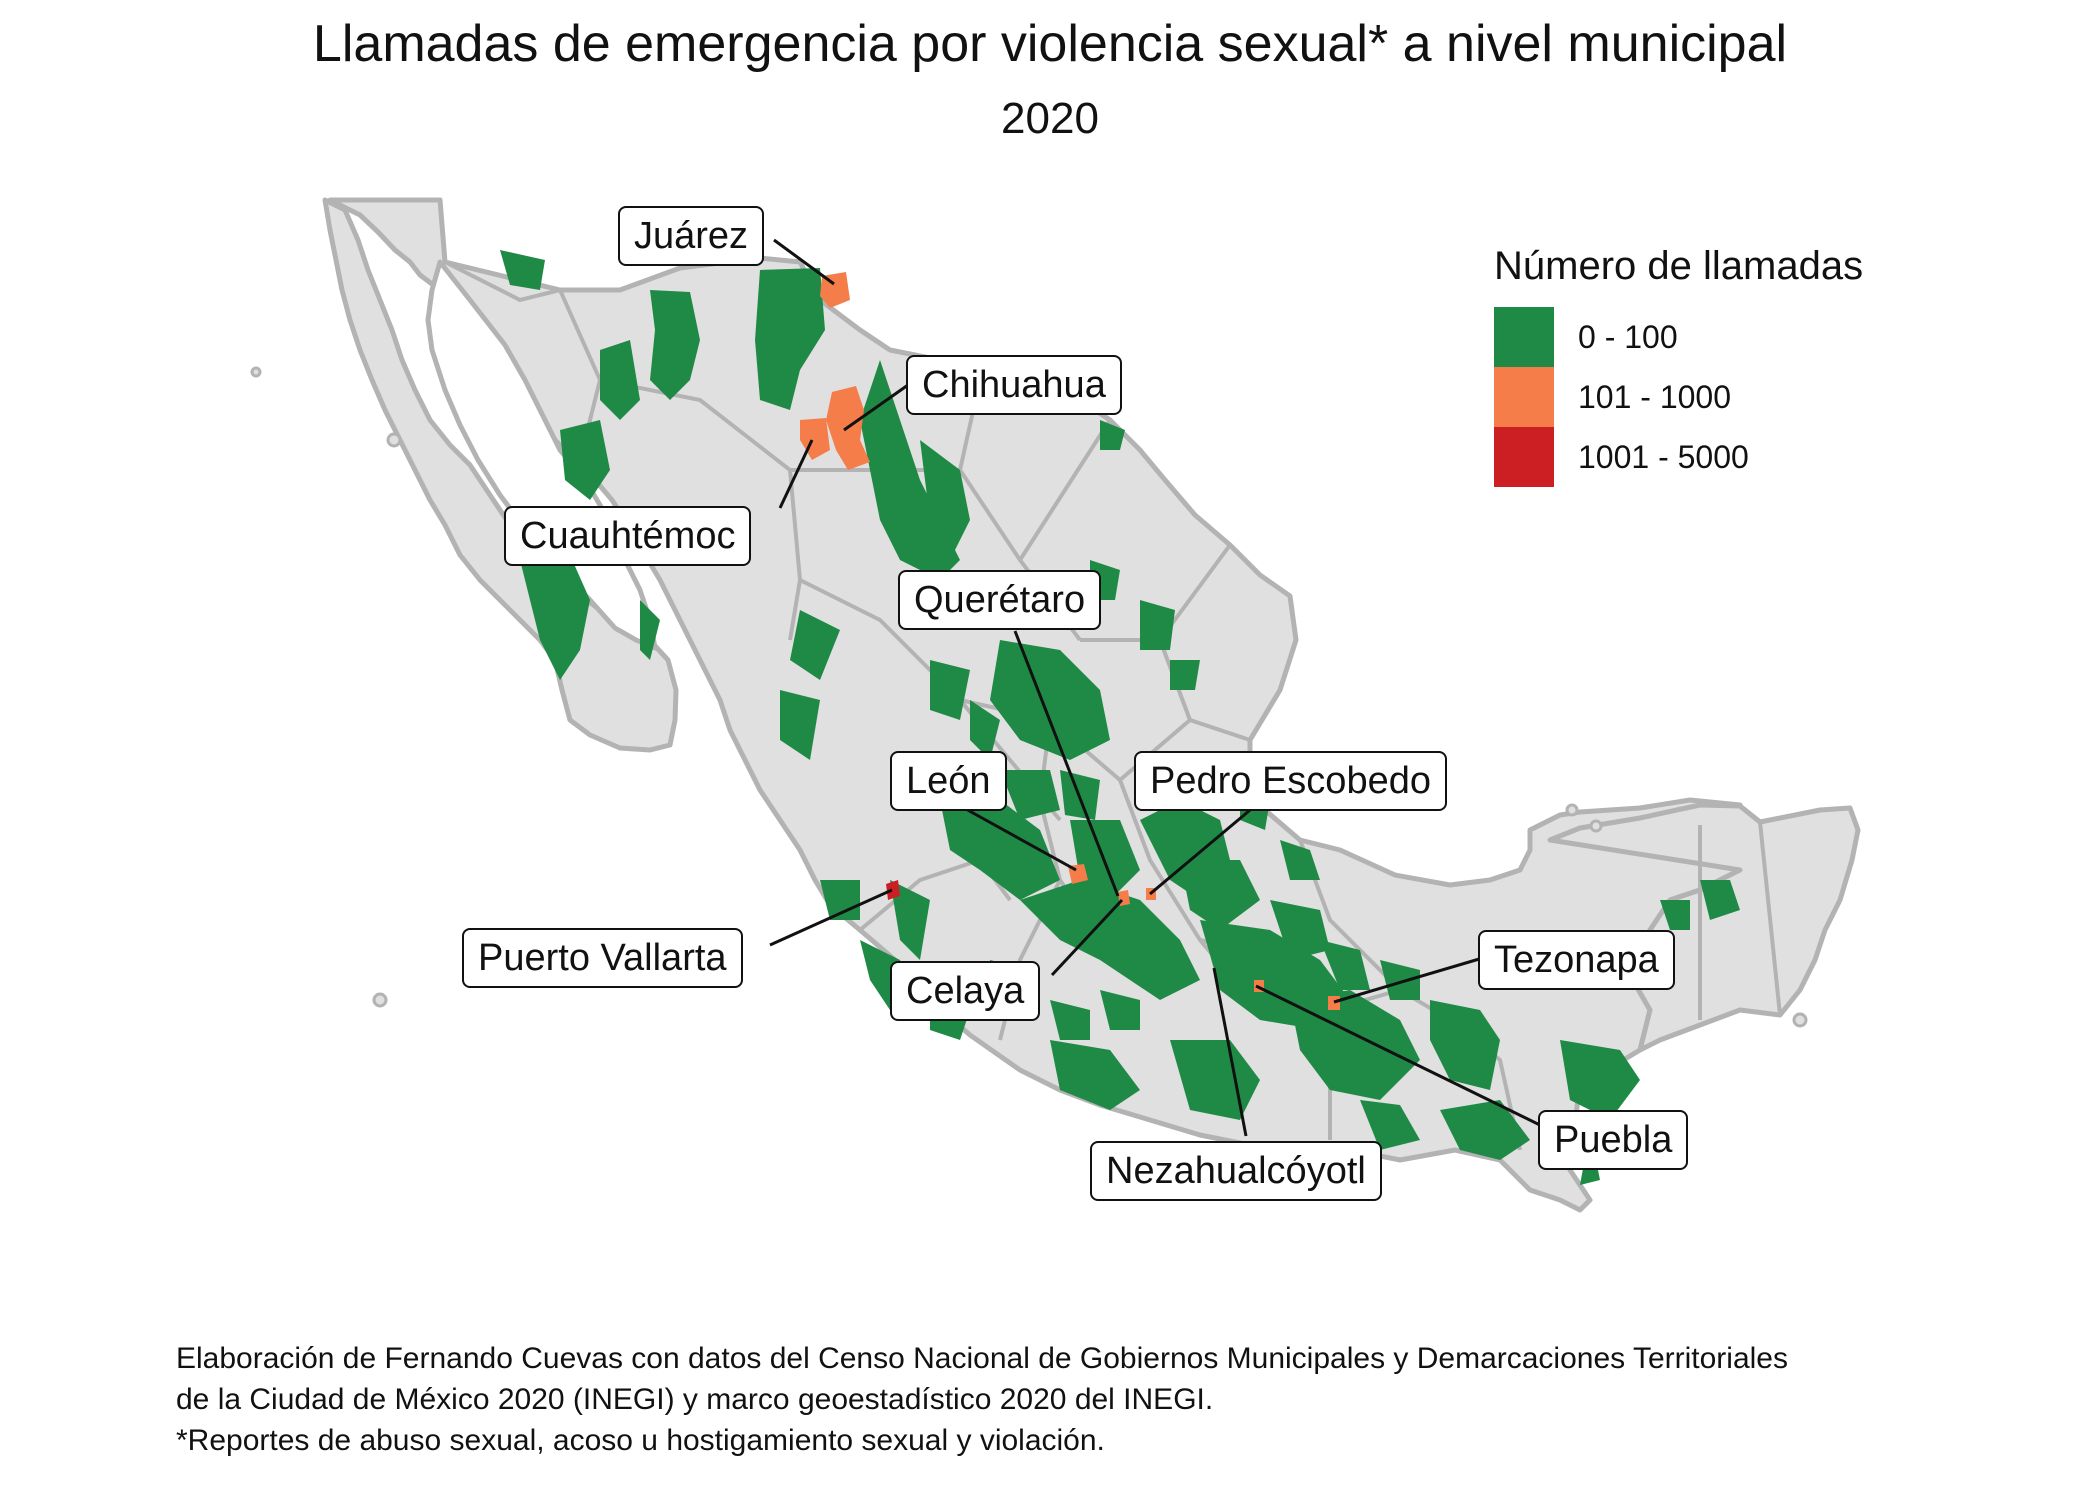 This screenshot has height=1500, width=2100. I want to click on callout-puebla: Puebla, so click(1613, 1140).